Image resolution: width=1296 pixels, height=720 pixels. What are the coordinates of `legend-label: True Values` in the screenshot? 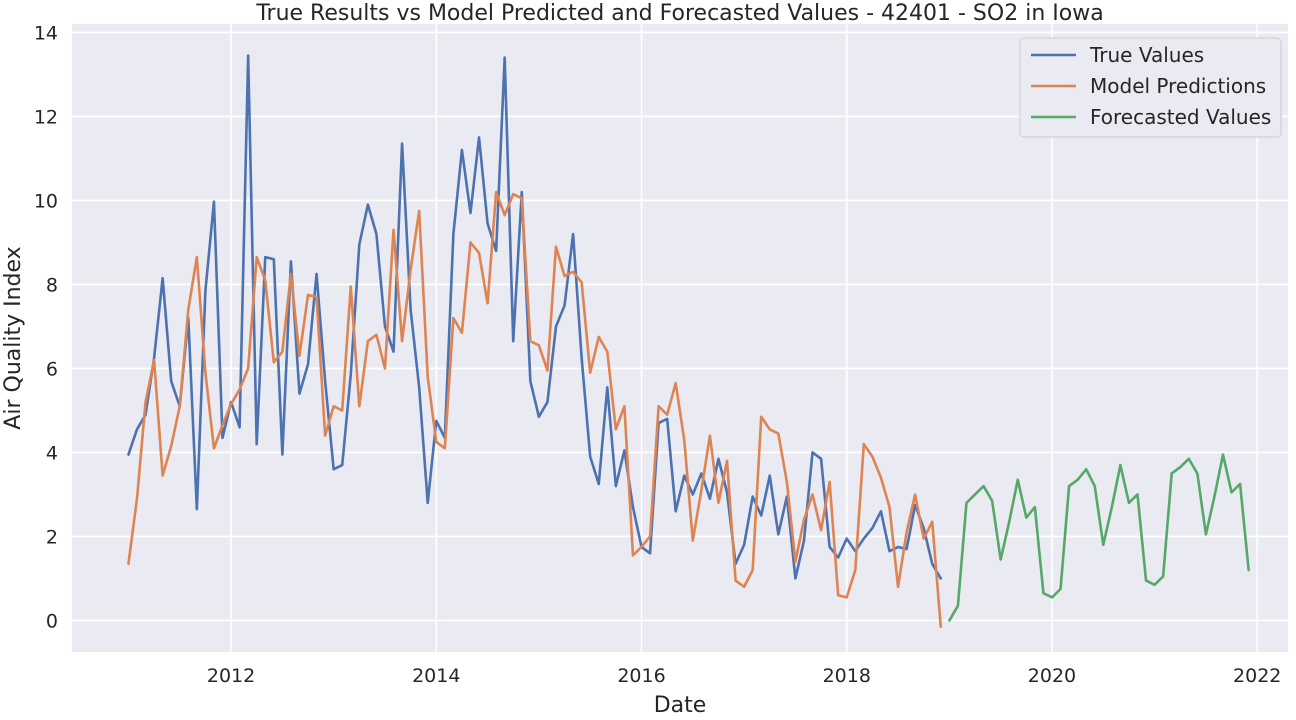 It's located at (1146, 55).